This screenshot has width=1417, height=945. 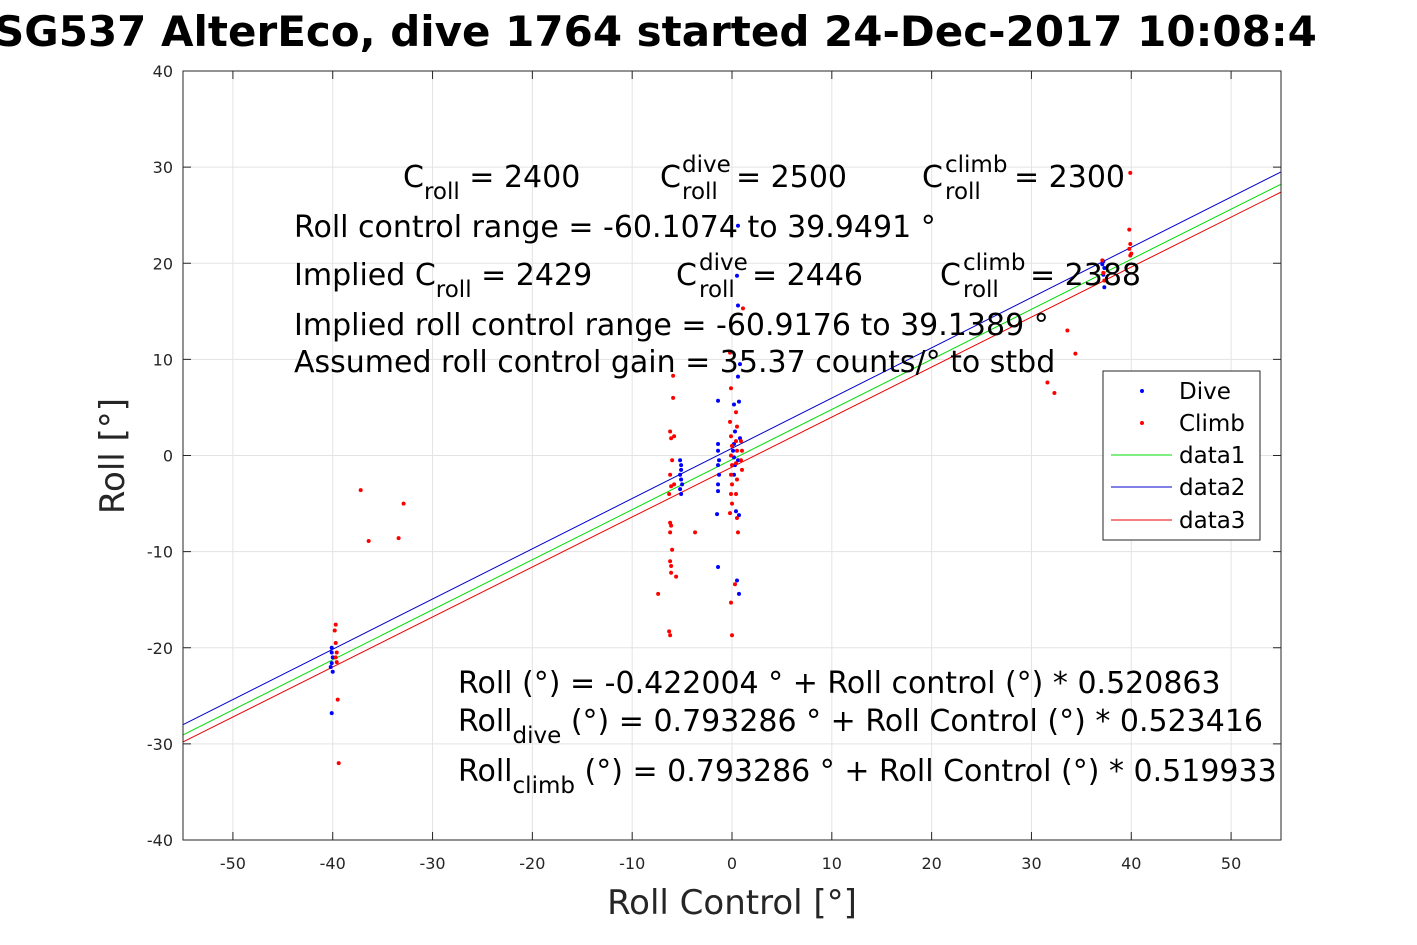 I want to click on legend-climb-marker, so click(x=1142, y=423).